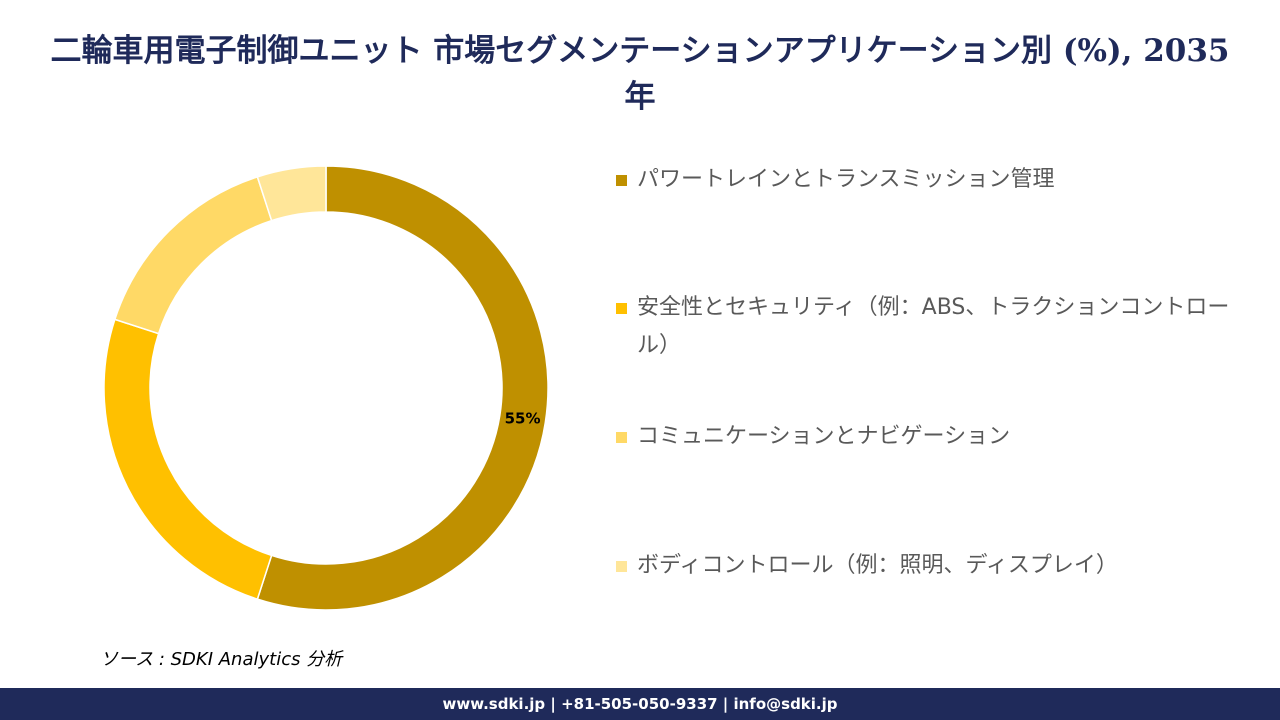  Describe the element at coordinates (221, 659) in the screenshot. I see `source: ソース : SDKI Analytics 分析` at that location.